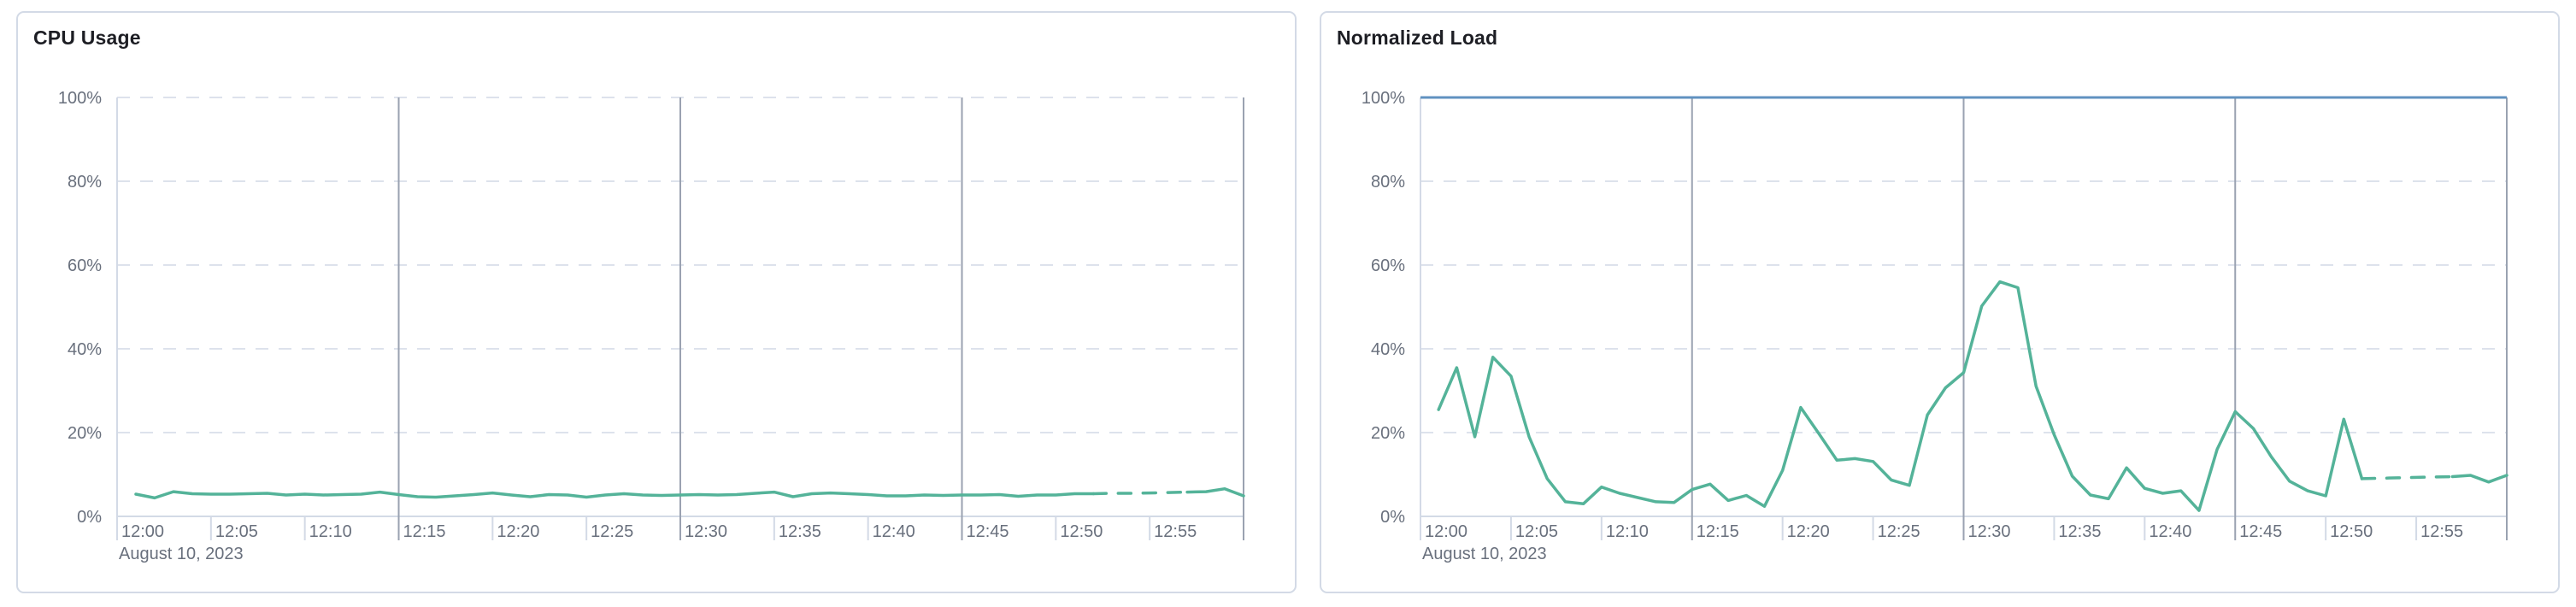 The height and width of the screenshot is (607, 2576). What do you see at coordinates (1417, 38) in the screenshot?
I see `chart-title-normalized-load: Normalized Load` at bounding box center [1417, 38].